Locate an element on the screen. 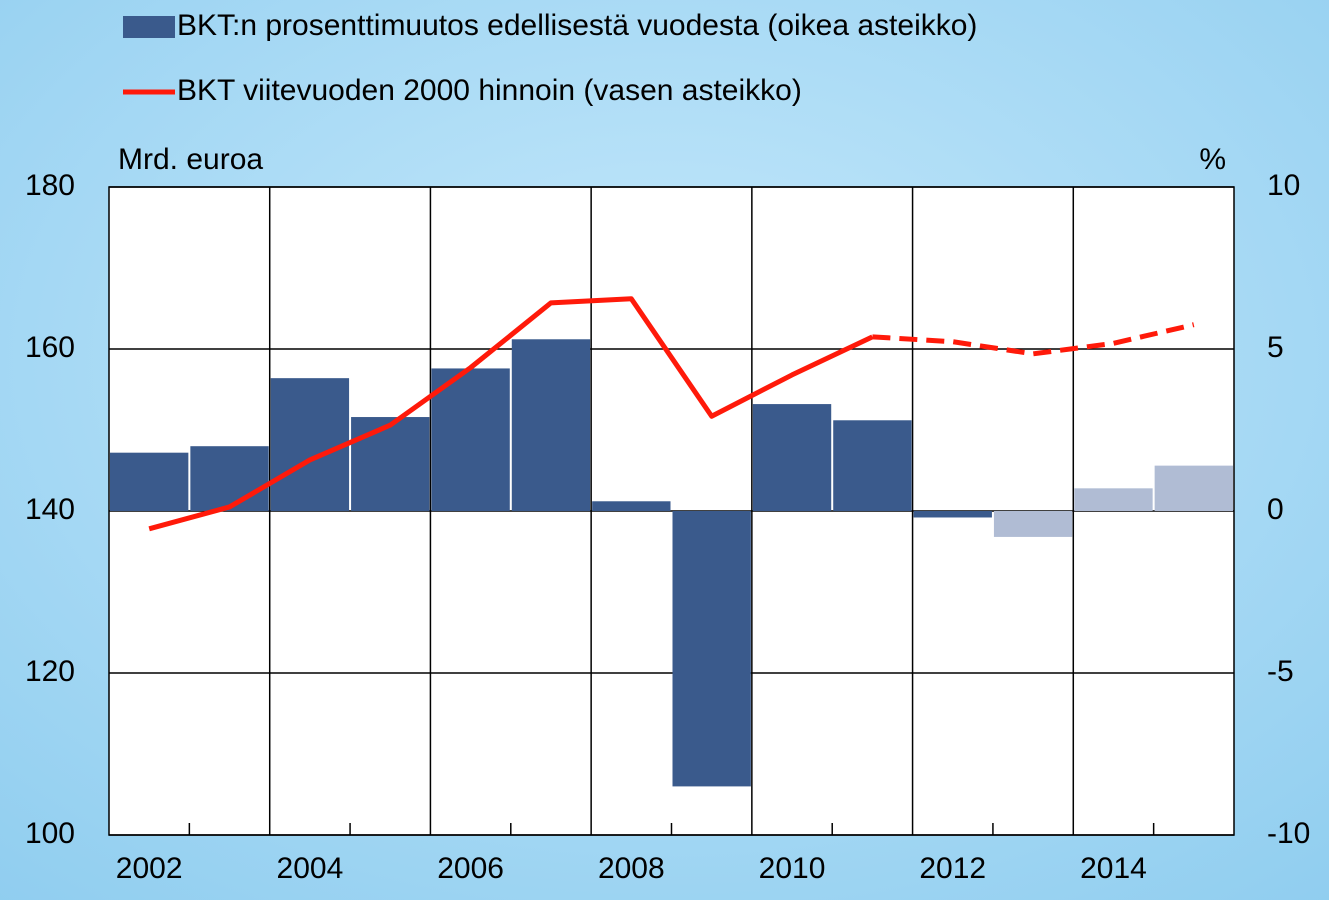 Image resolution: width=1329 pixels, height=900 pixels. x-tick-label: 2010 is located at coordinates (792, 868).